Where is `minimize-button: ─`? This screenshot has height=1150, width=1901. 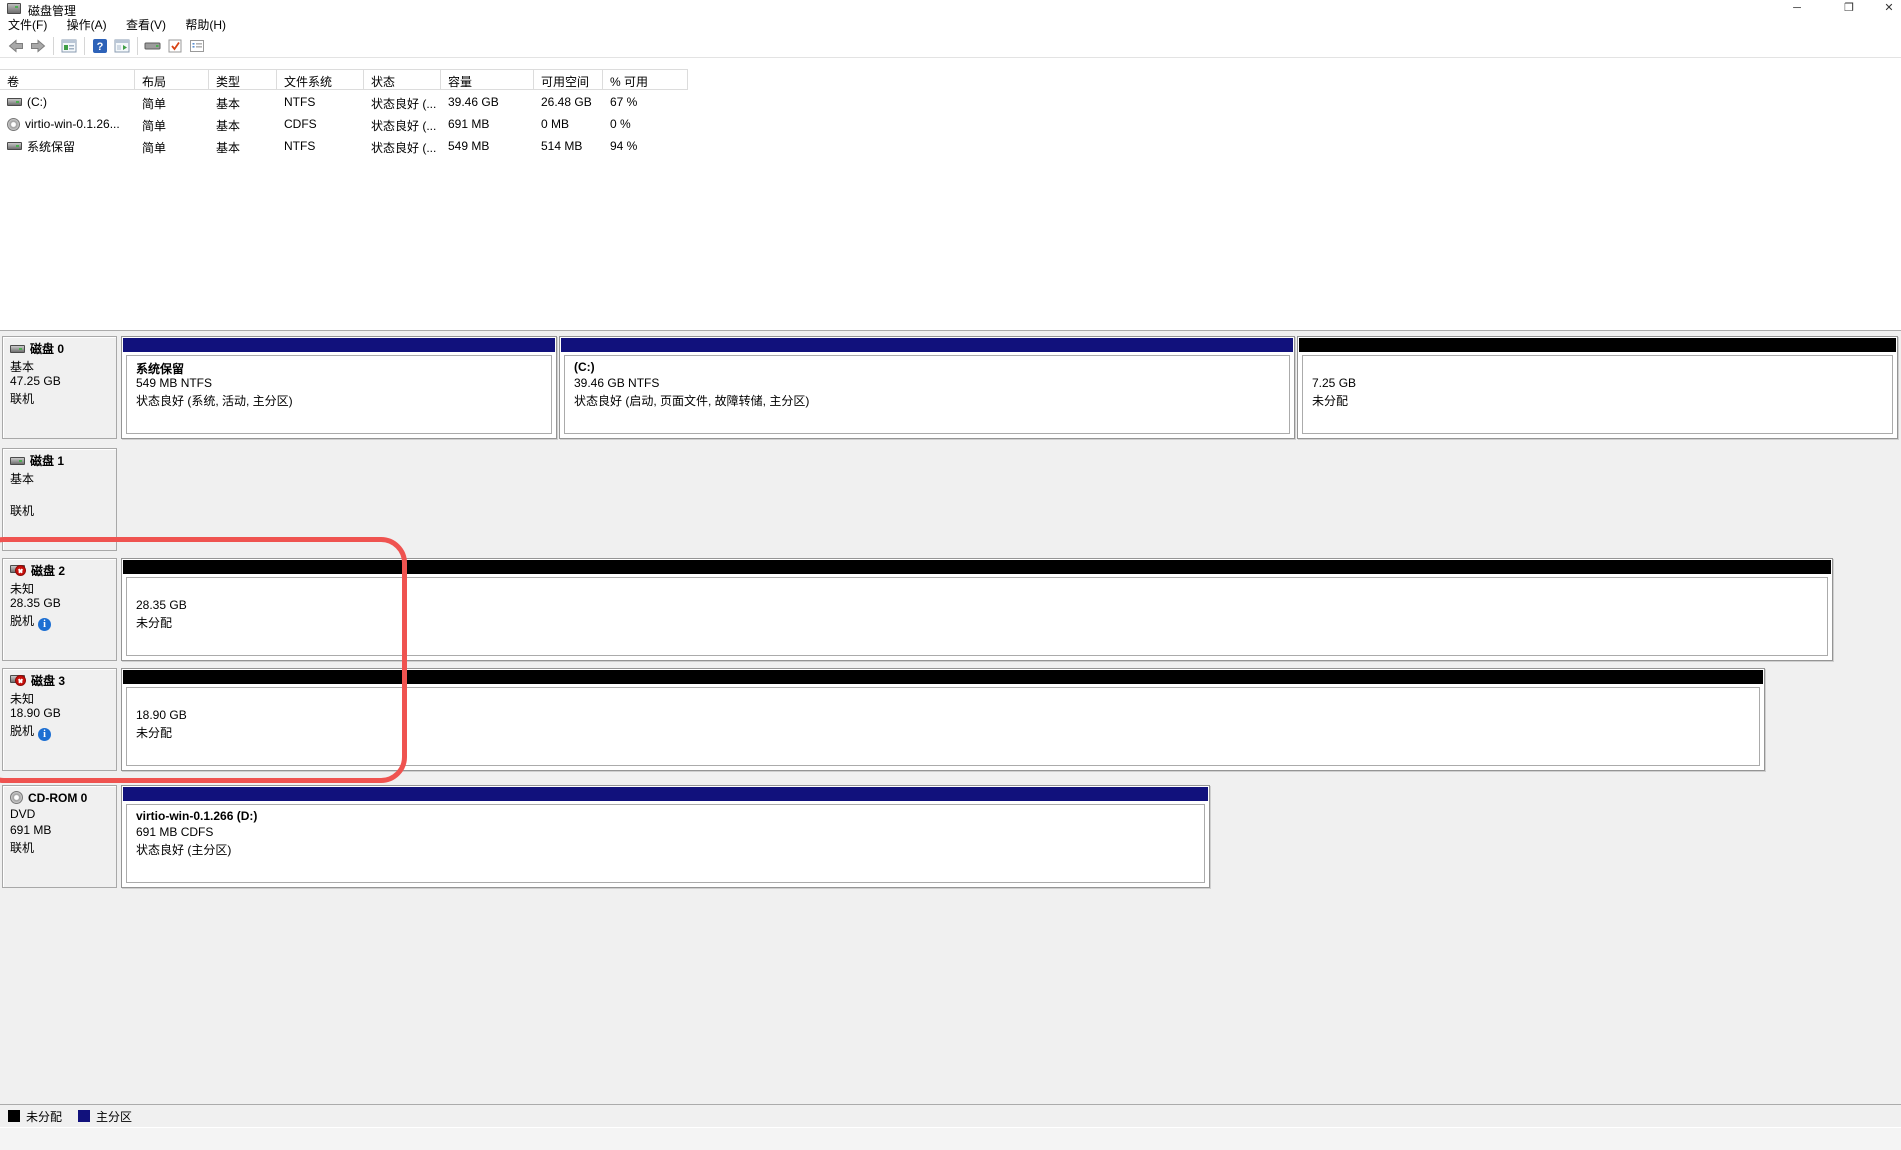
minimize-button: ─ is located at coordinates (1797, 8).